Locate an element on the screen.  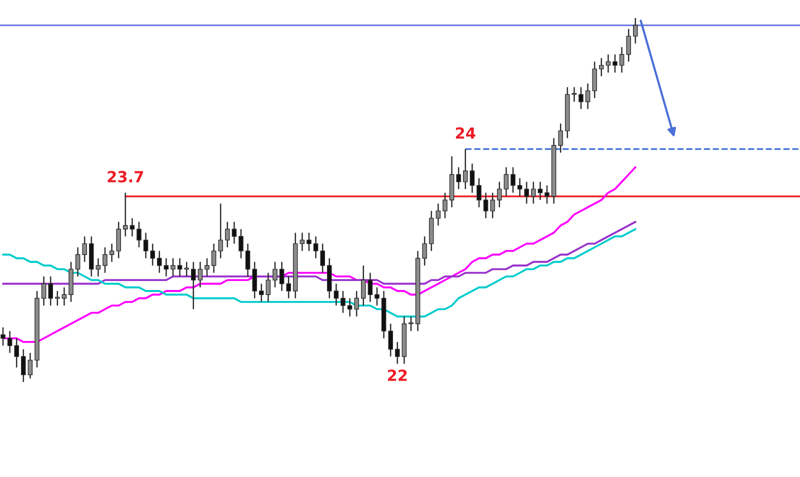
annotation: 22 is located at coordinates (397, 375).